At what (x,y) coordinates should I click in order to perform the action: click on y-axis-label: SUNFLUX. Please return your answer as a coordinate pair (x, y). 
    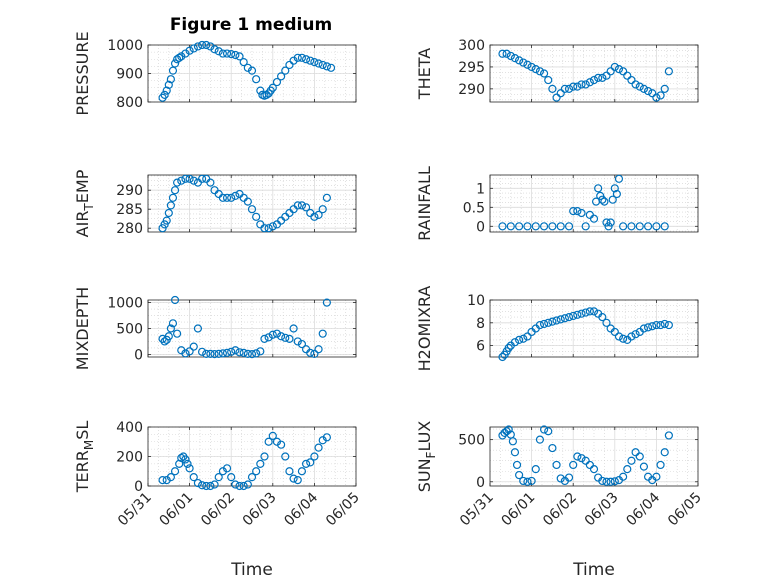
    Looking at the image, I should click on (426, 457).